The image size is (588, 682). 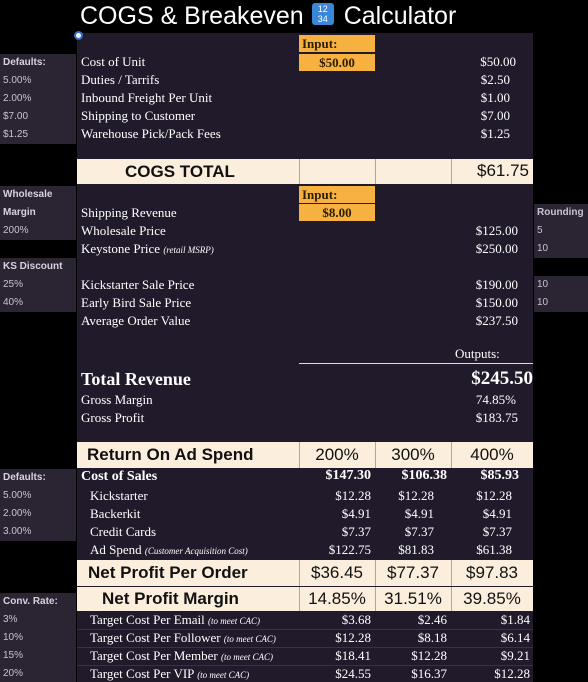 What do you see at coordinates (38, 673) in the screenshot?
I see `left-conv-value: 20%` at bounding box center [38, 673].